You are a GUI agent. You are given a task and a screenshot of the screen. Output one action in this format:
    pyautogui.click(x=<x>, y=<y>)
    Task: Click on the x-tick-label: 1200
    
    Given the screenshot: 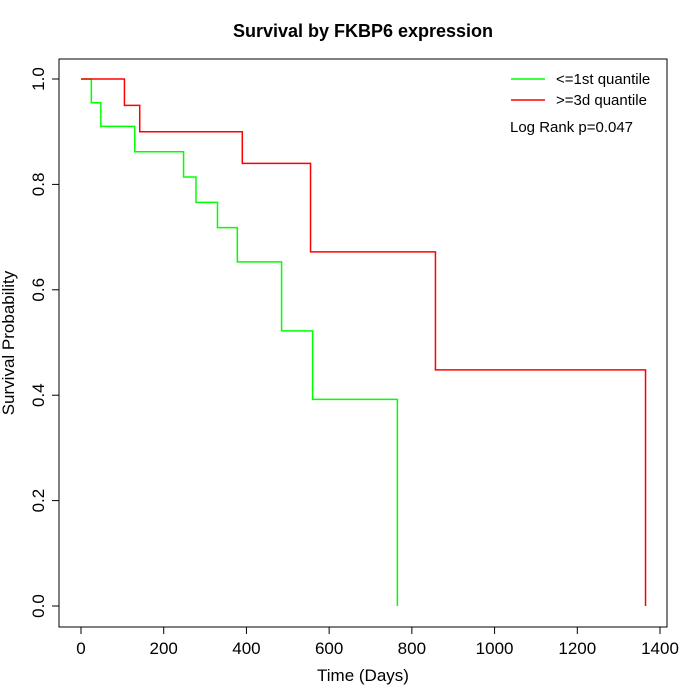 What is the action you would take?
    pyautogui.click(x=577, y=648)
    